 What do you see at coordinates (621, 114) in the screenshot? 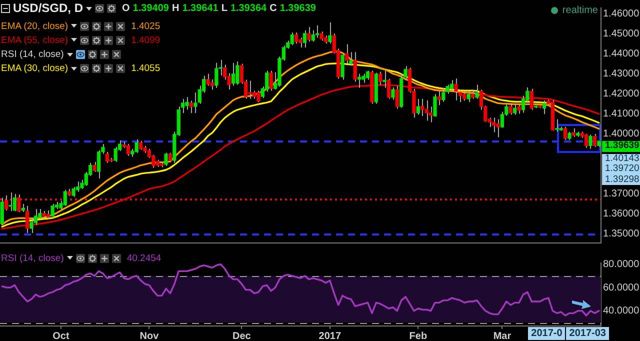
I see `y-tick-label: 1.41000` at bounding box center [621, 114].